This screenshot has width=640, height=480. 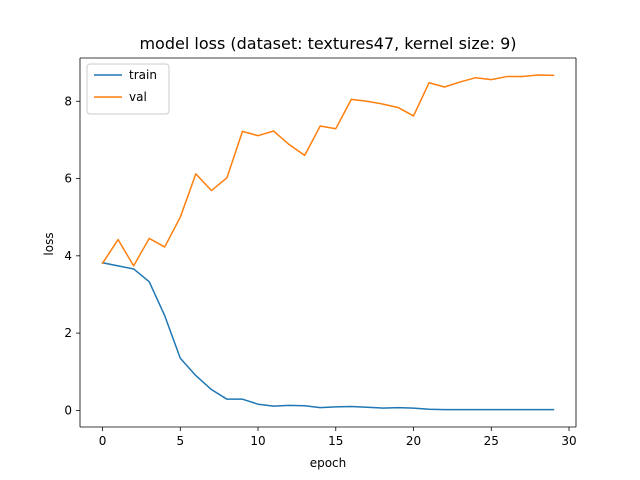 I want to click on legend: train val, so click(x=128, y=89).